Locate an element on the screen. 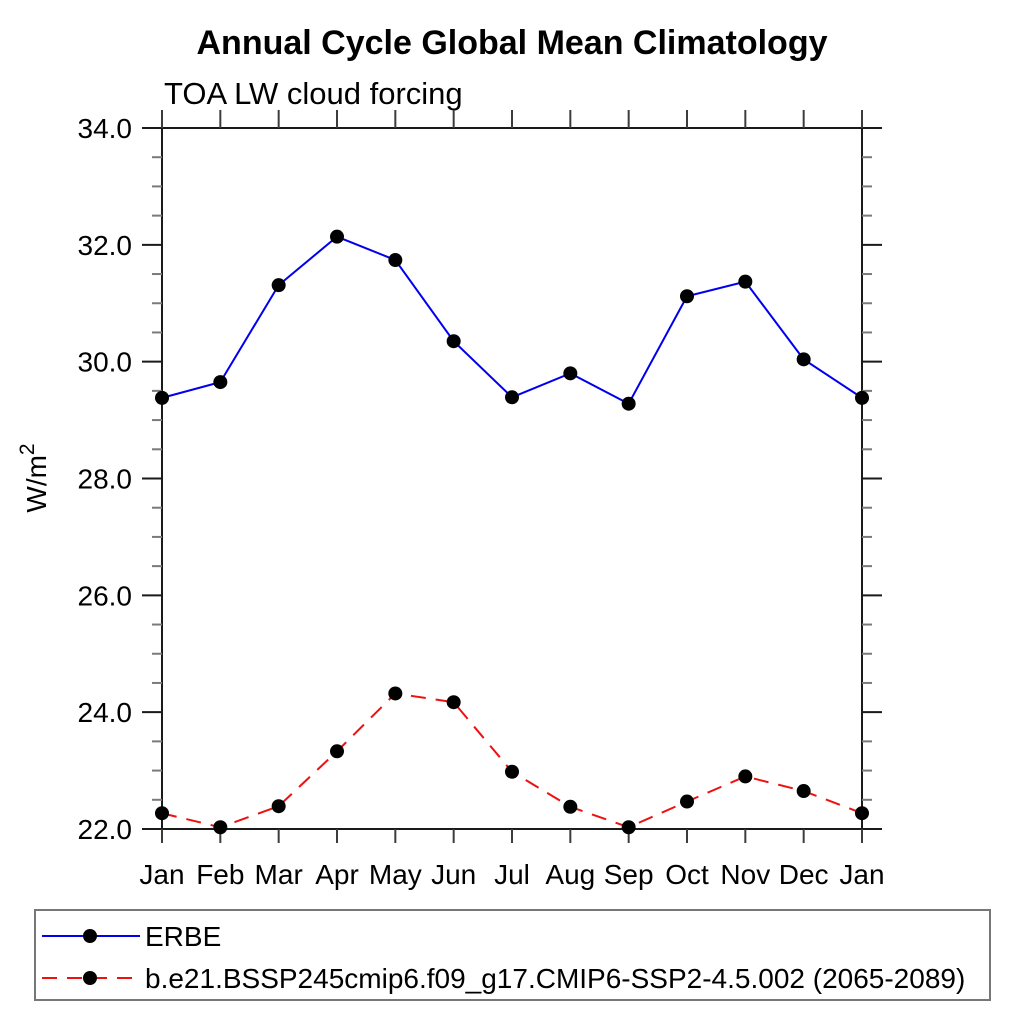  y-tick-label: 28.0 is located at coordinates (105, 479).